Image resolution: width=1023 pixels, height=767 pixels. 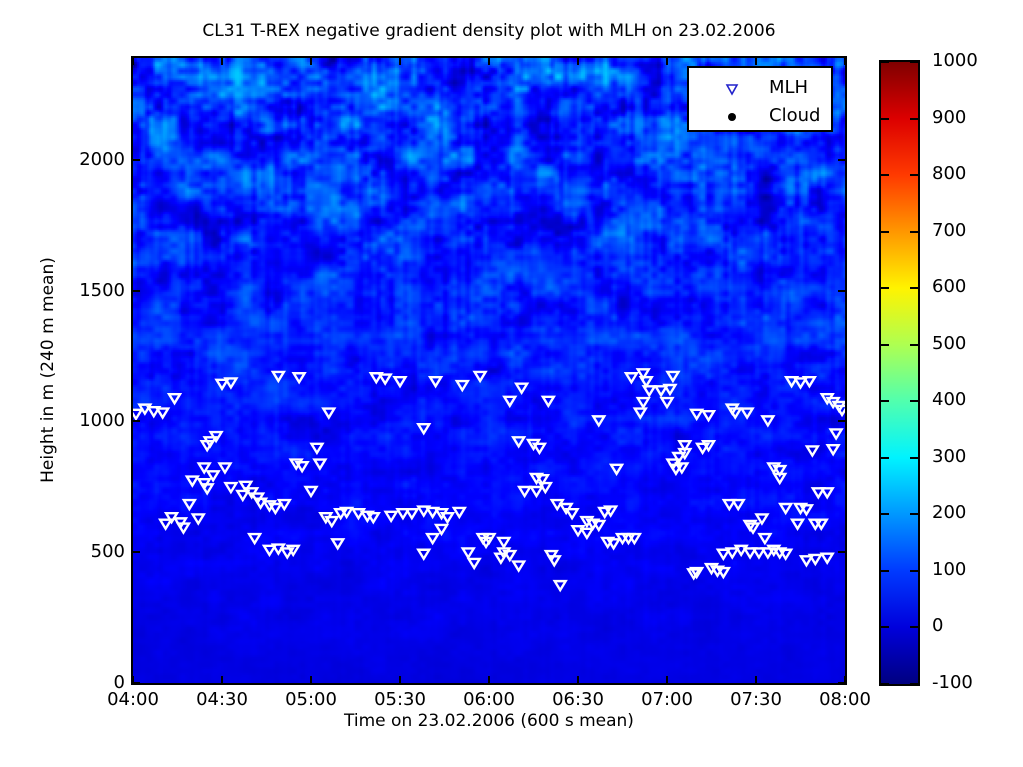 I want to click on y-tick-label: 1500, so click(x=102, y=290).